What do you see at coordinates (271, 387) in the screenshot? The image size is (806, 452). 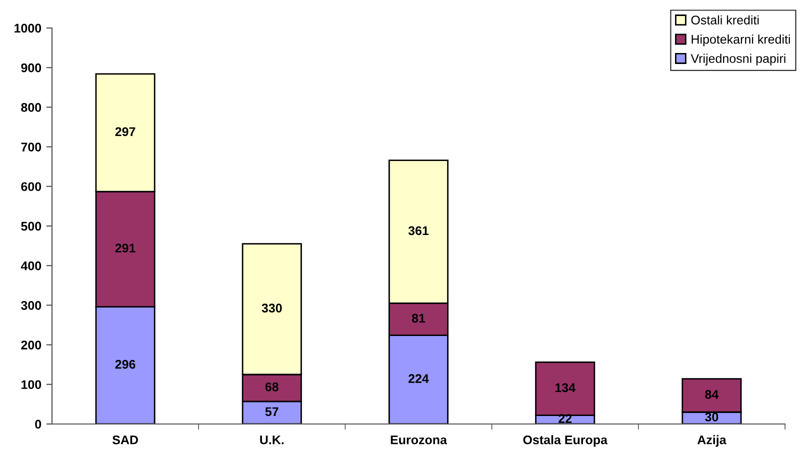 I see `data-label: 68` at bounding box center [271, 387].